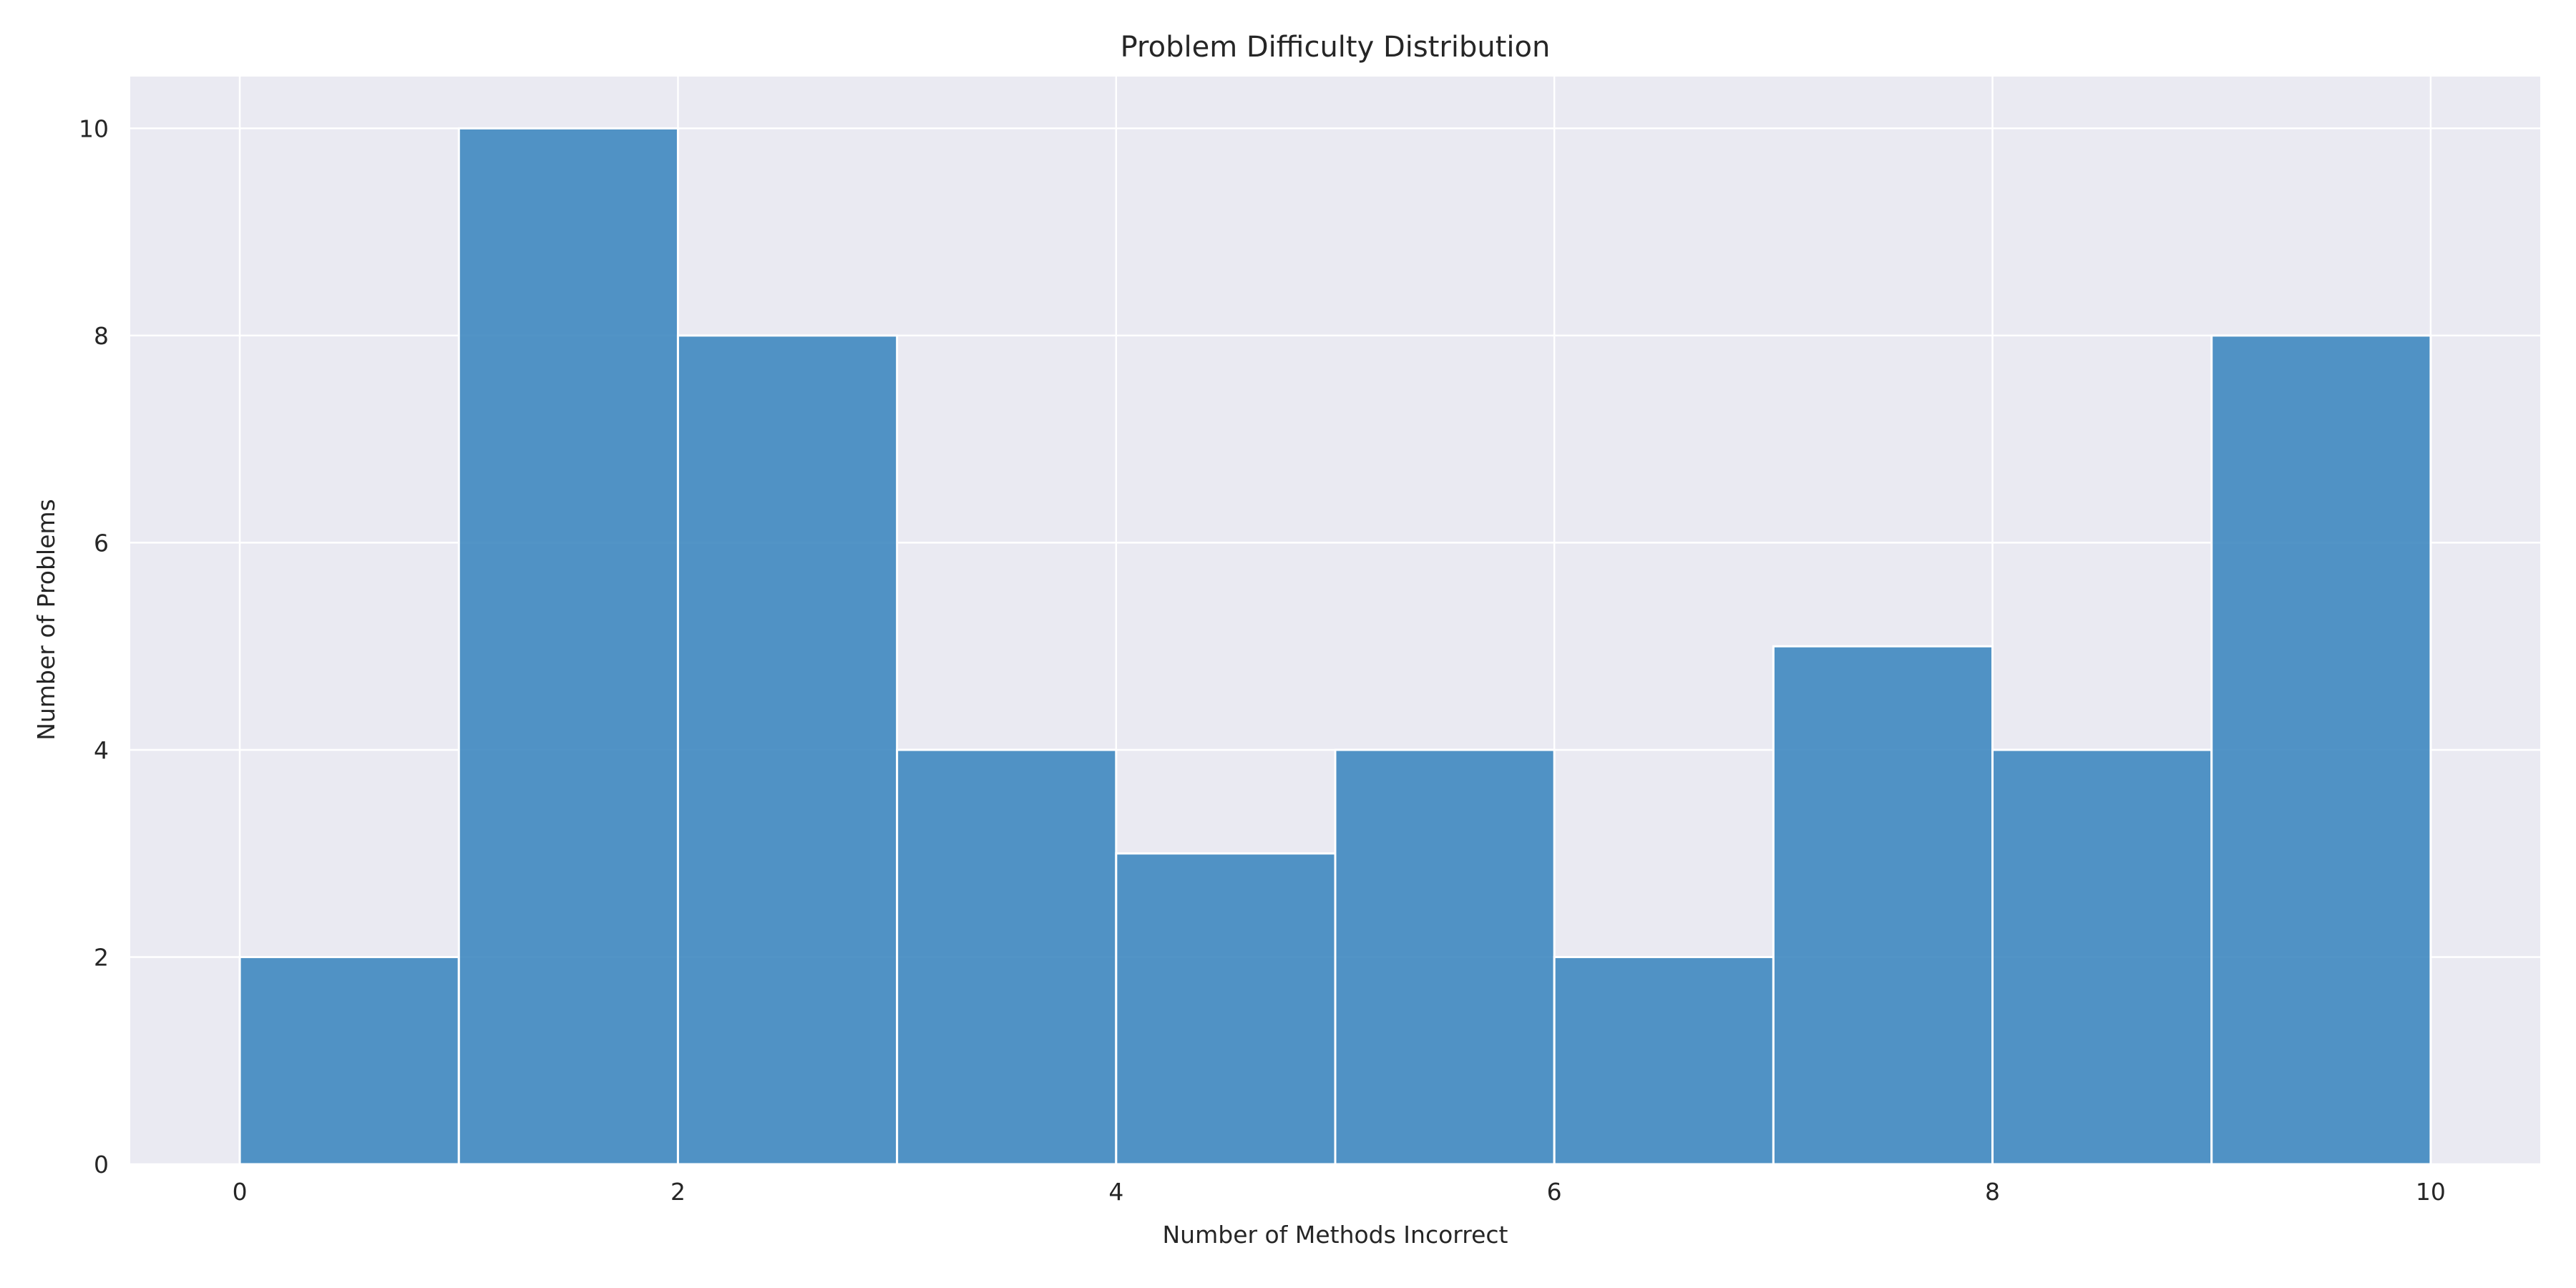  Describe the element at coordinates (1335, 1235) in the screenshot. I see `x-axis-label: Number of Methods Incorrect` at that location.